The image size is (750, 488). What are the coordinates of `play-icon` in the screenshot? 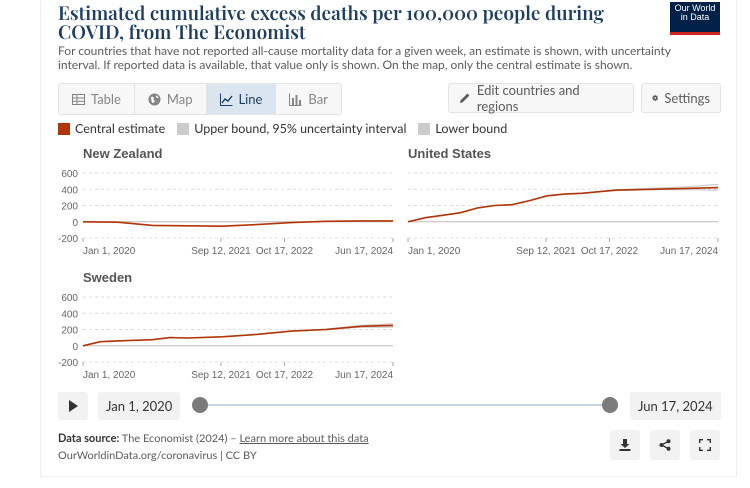 It's located at (73, 406).